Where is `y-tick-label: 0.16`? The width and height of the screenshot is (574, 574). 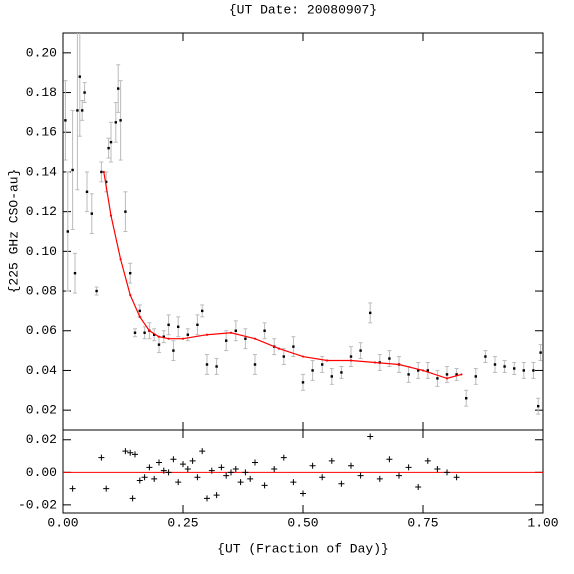 y-tick-label: 0.16 is located at coordinates (41, 132).